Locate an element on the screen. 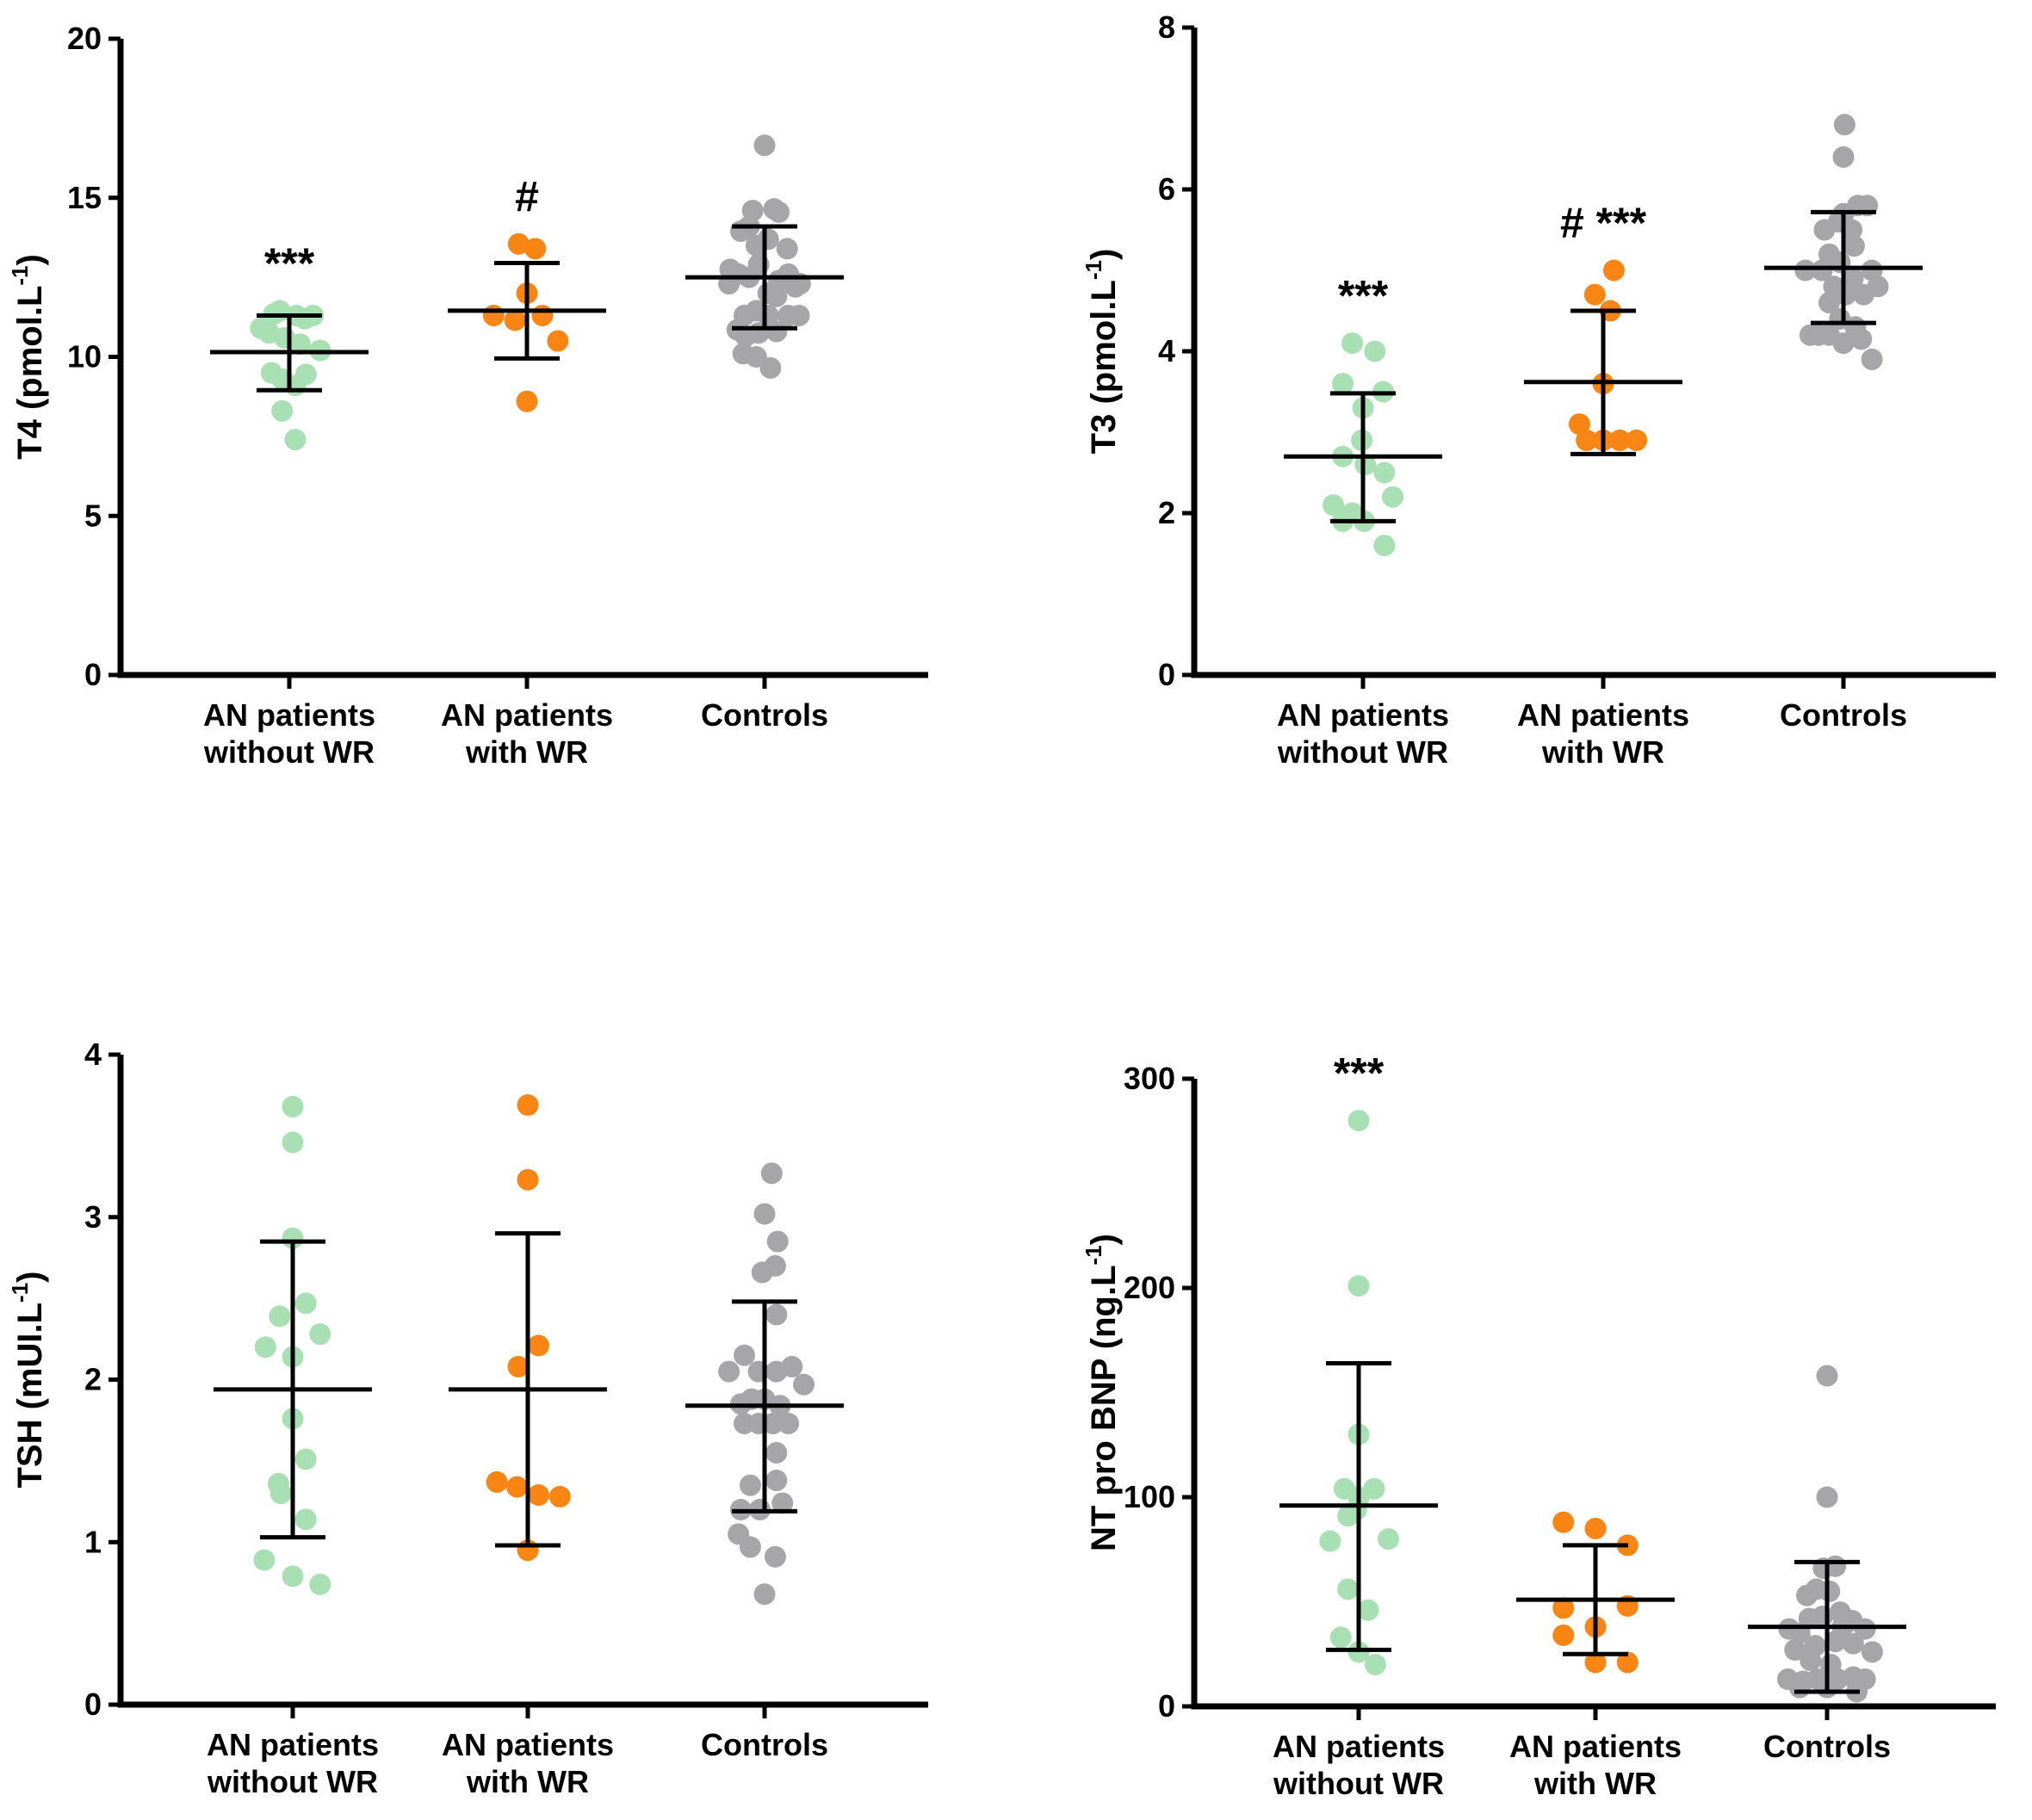  y-axis-title-text: TSH (mUI.L is located at coordinates (30, 1396).